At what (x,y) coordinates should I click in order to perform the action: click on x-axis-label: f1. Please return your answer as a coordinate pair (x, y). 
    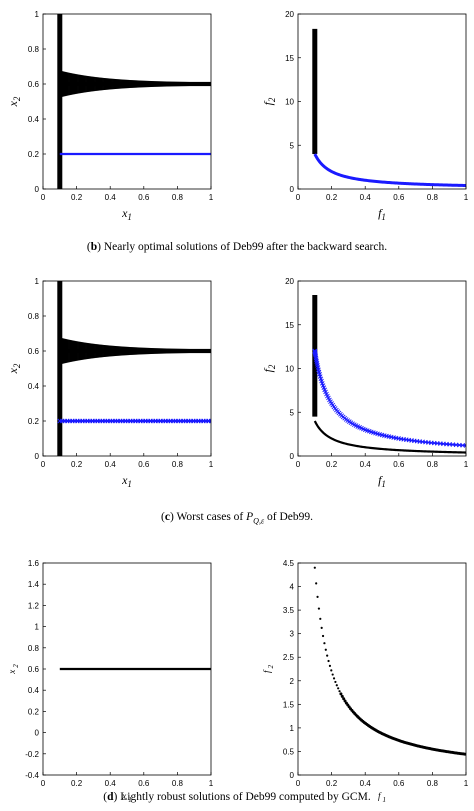
    Looking at the image, I should click on (382, 214).